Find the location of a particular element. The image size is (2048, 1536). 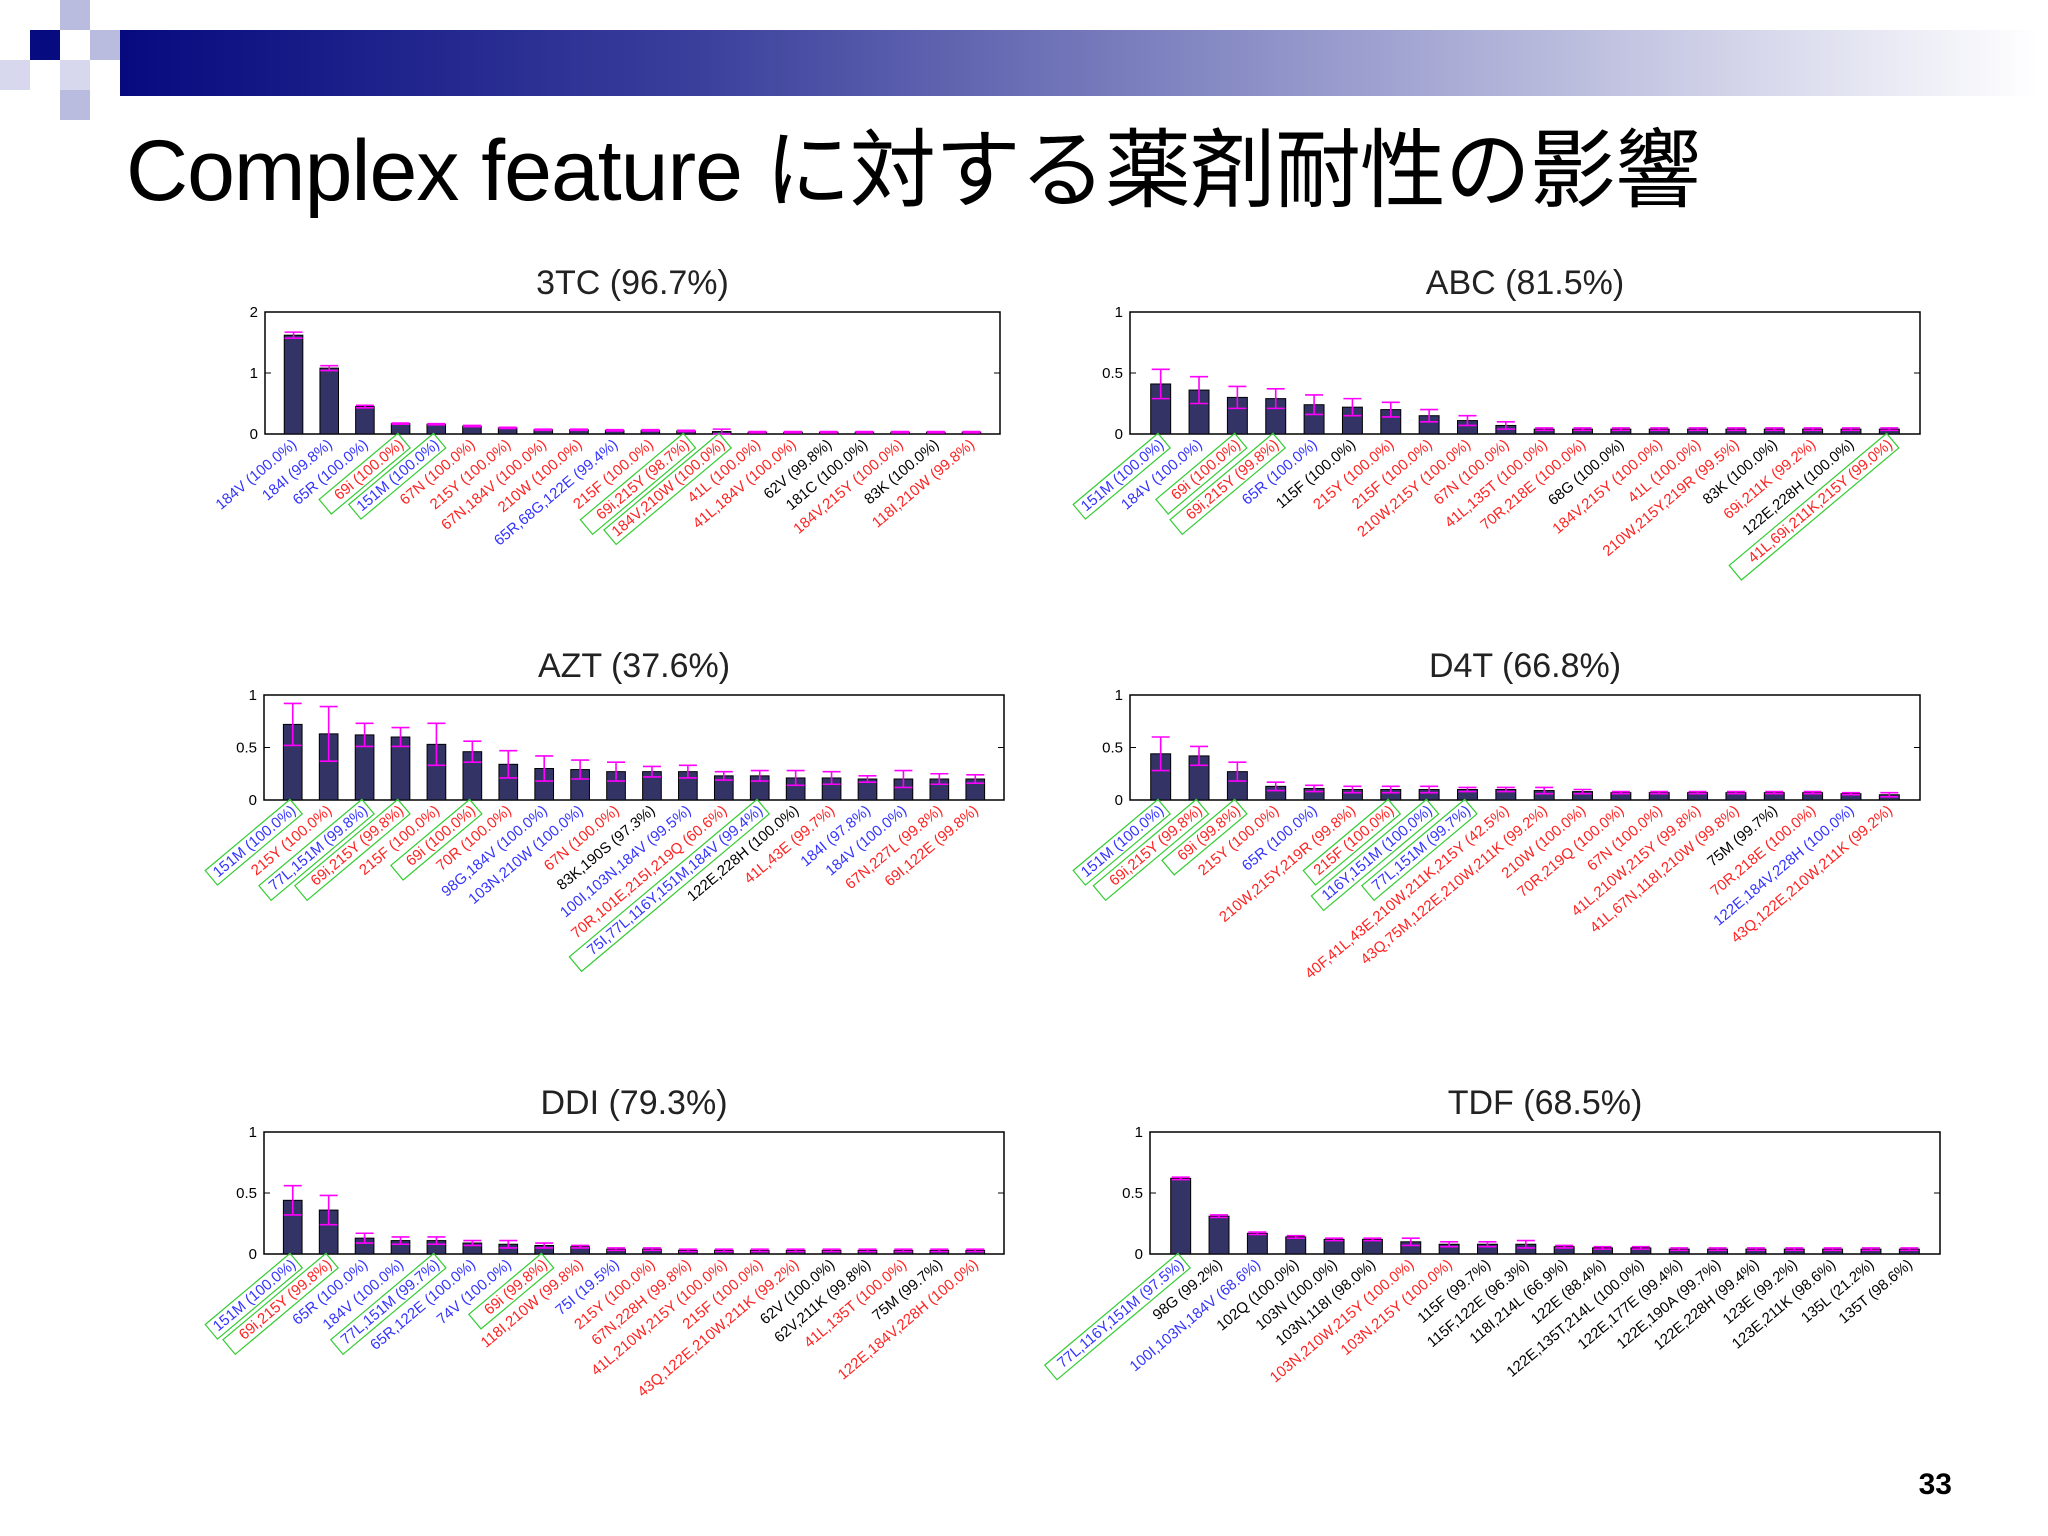

chart-title: TDF (68.5%) is located at coordinates (1545, 1103).